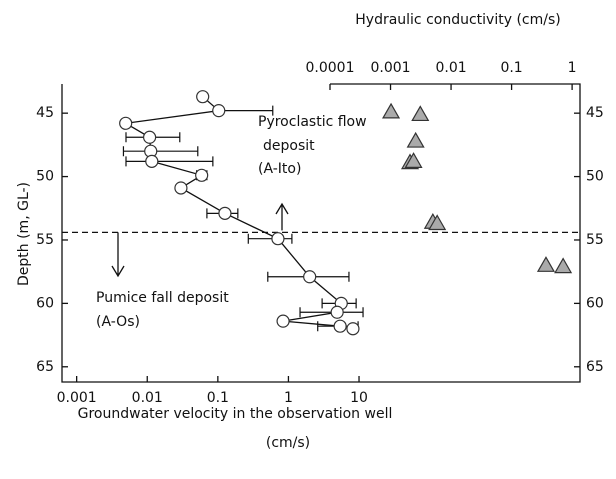 The width and height of the screenshot is (616, 479). I want to click on x2-axis-title: Hydraulic conductivity (cm/s), so click(457, 20).